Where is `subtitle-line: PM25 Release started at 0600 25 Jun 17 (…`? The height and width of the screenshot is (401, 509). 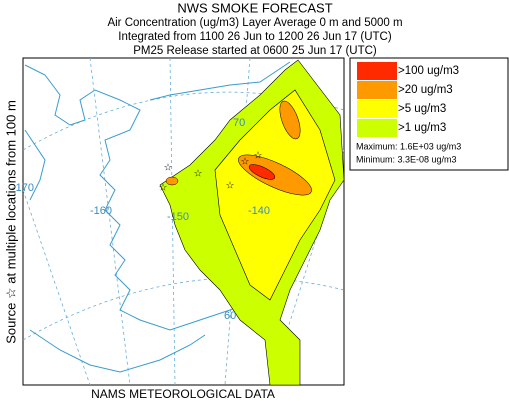
subtitle-line: PM25 Release started at 0600 25 Jun 17 (… is located at coordinates (255, 51).